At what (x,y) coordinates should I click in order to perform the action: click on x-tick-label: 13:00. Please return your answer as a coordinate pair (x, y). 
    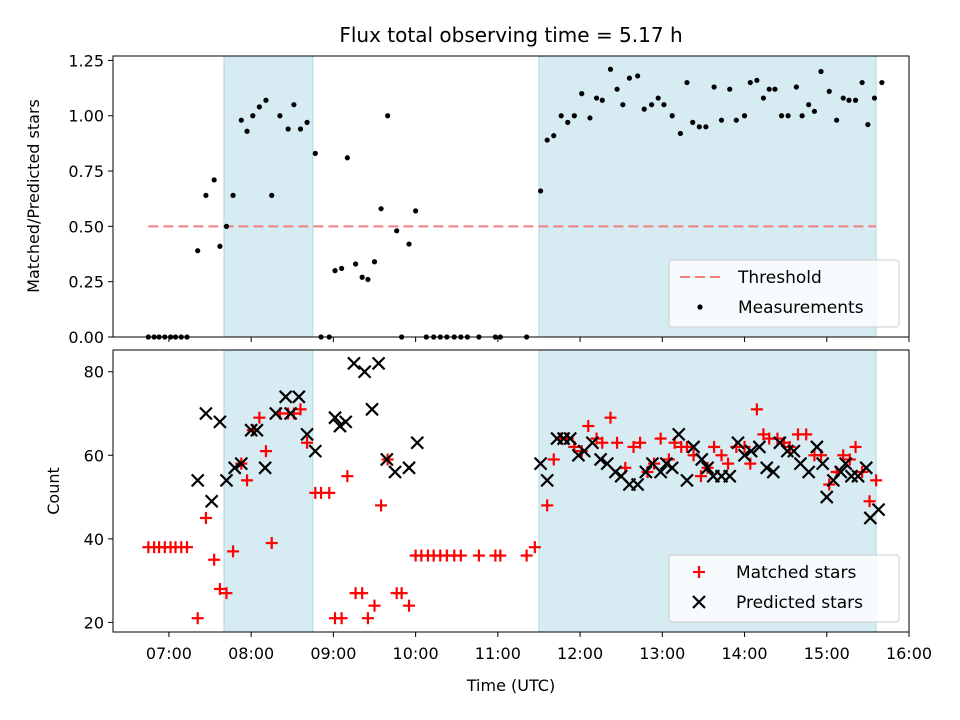
    Looking at the image, I should click on (662, 653).